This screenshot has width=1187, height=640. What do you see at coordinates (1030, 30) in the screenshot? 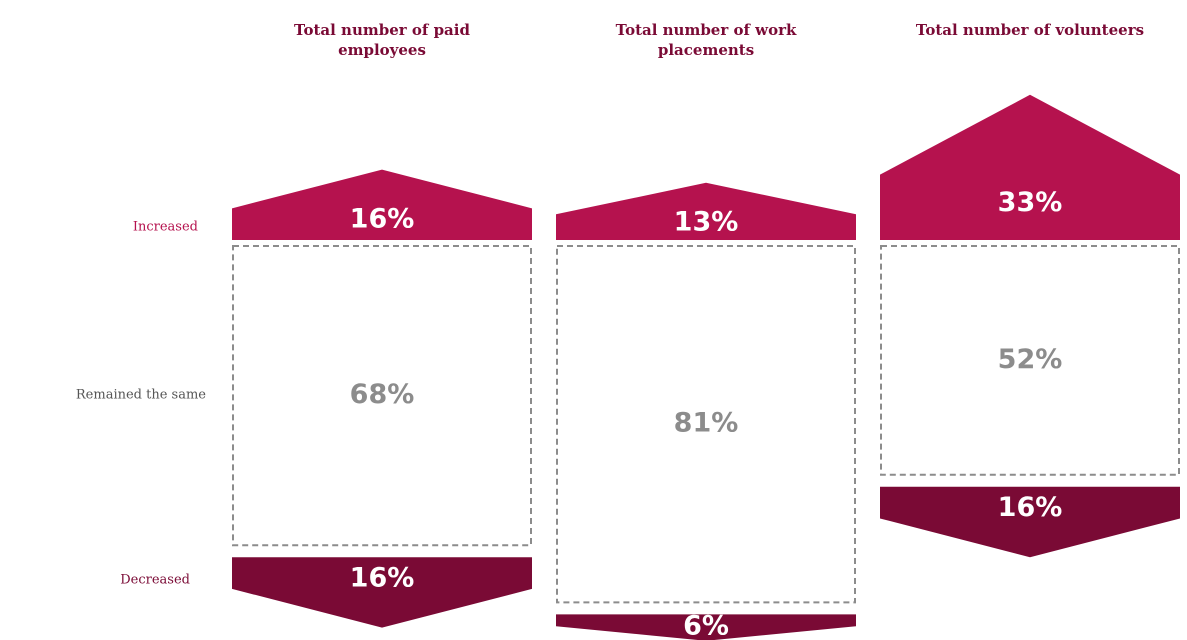
I see `column-title: Total number of volunteers` at bounding box center [1030, 30].